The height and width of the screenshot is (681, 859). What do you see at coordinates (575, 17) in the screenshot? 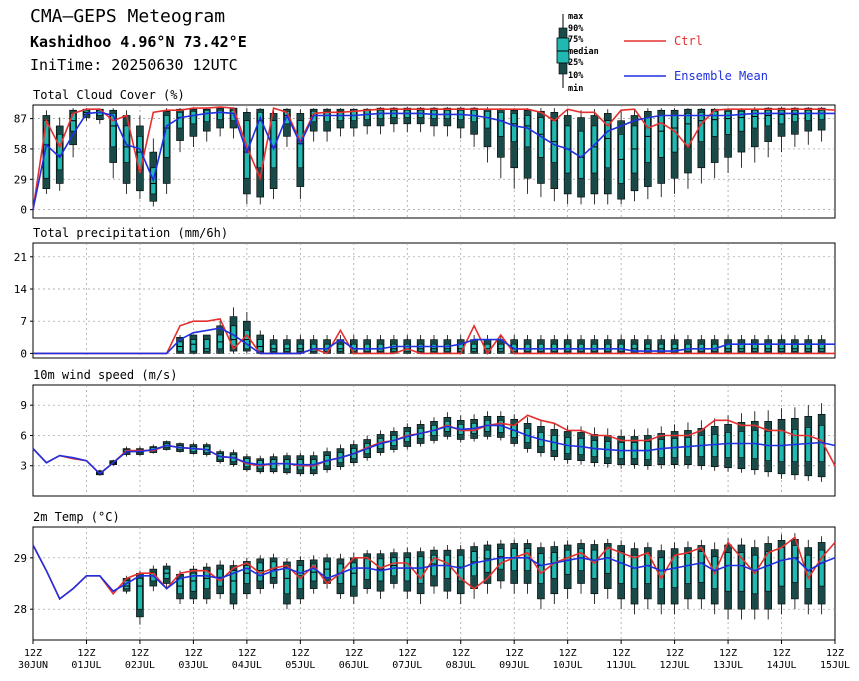
I see `legend-box-label: max` at bounding box center [575, 17].